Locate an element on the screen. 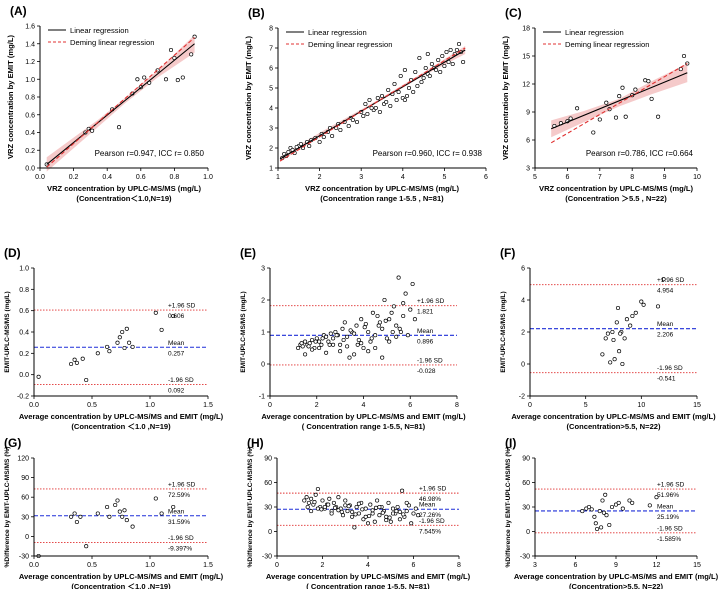 This screenshot has height=589, width=719. y-axis-title-h: %Difference by EMIT-UPLC-MS/MS (%) is located at coordinates (250, 507).